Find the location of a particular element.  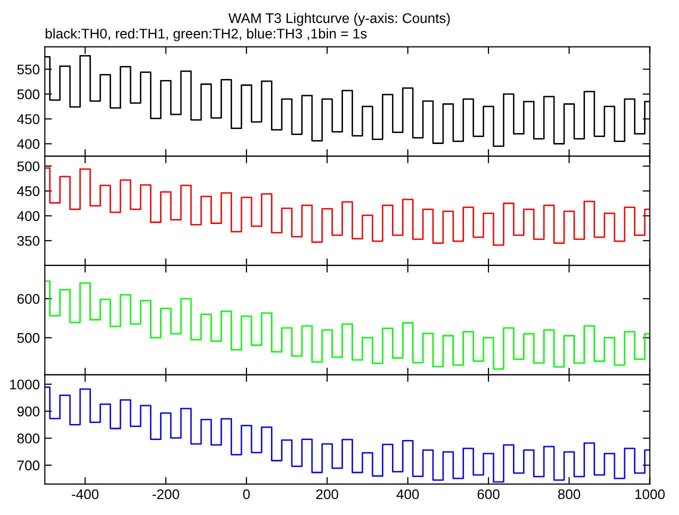

y-tick-label: 800 is located at coordinates (28, 439).